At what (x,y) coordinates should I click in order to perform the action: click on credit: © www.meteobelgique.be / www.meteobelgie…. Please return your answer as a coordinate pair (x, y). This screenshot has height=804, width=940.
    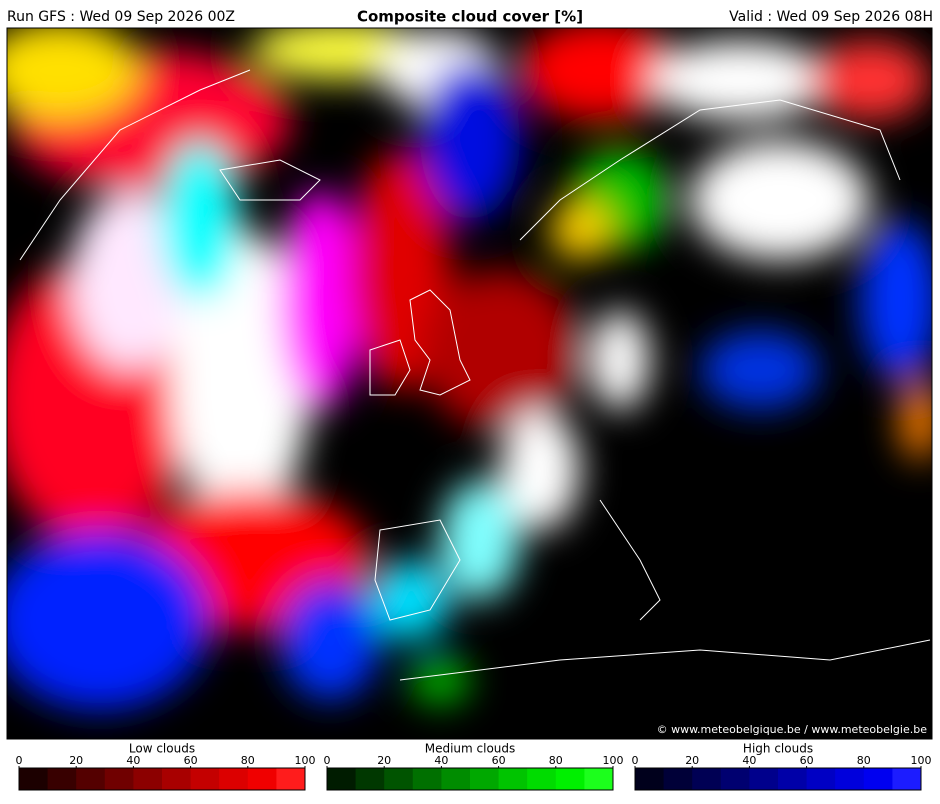
    Looking at the image, I should click on (792, 729).